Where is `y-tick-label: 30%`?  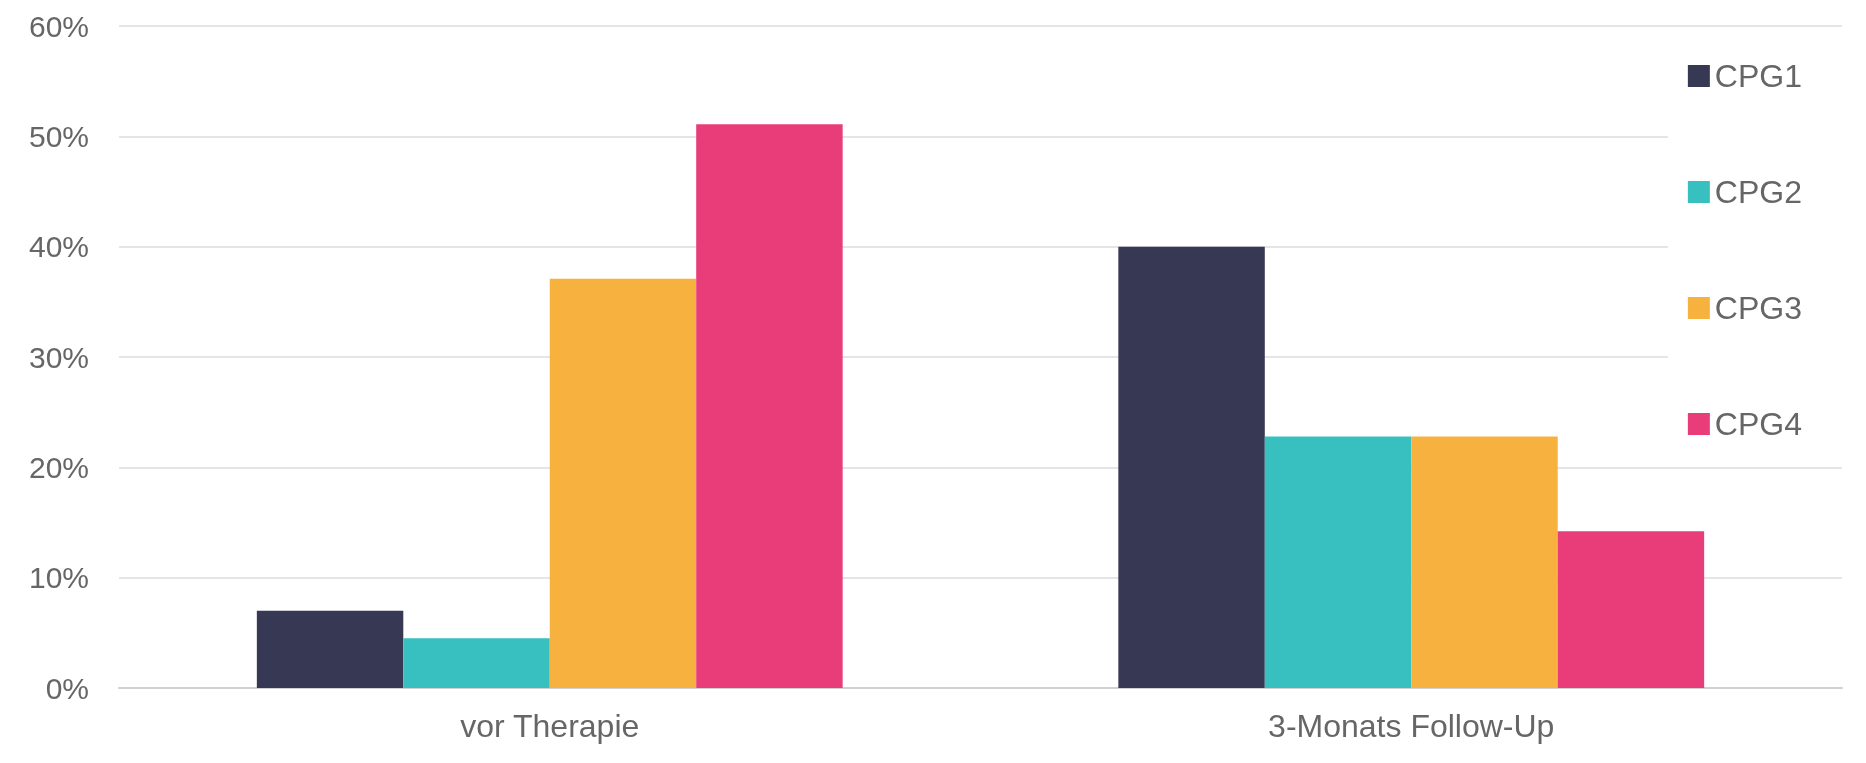 y-tick-label: 30% is located at coordinates (58, 357).